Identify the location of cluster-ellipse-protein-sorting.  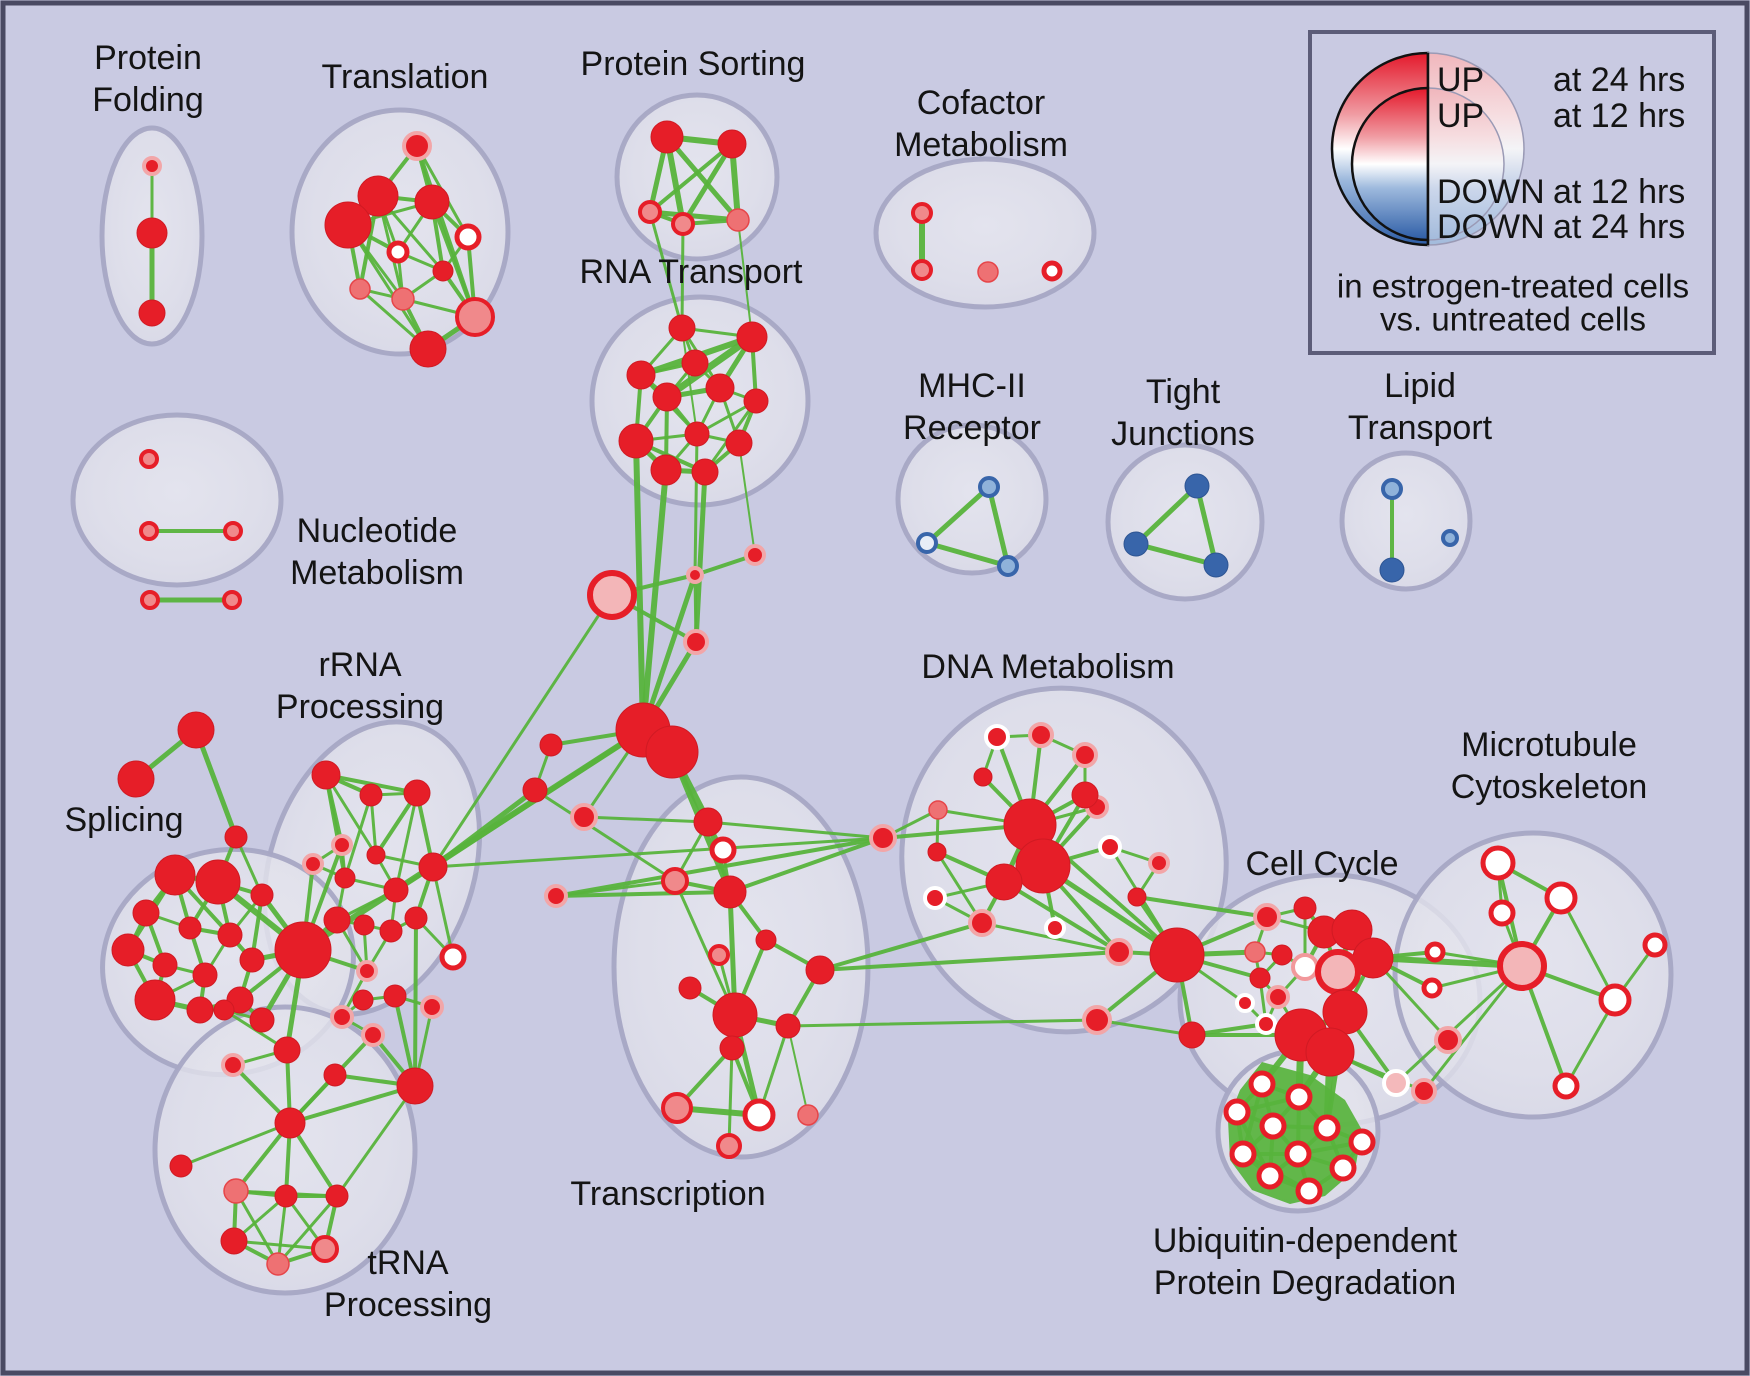
(697, 177).